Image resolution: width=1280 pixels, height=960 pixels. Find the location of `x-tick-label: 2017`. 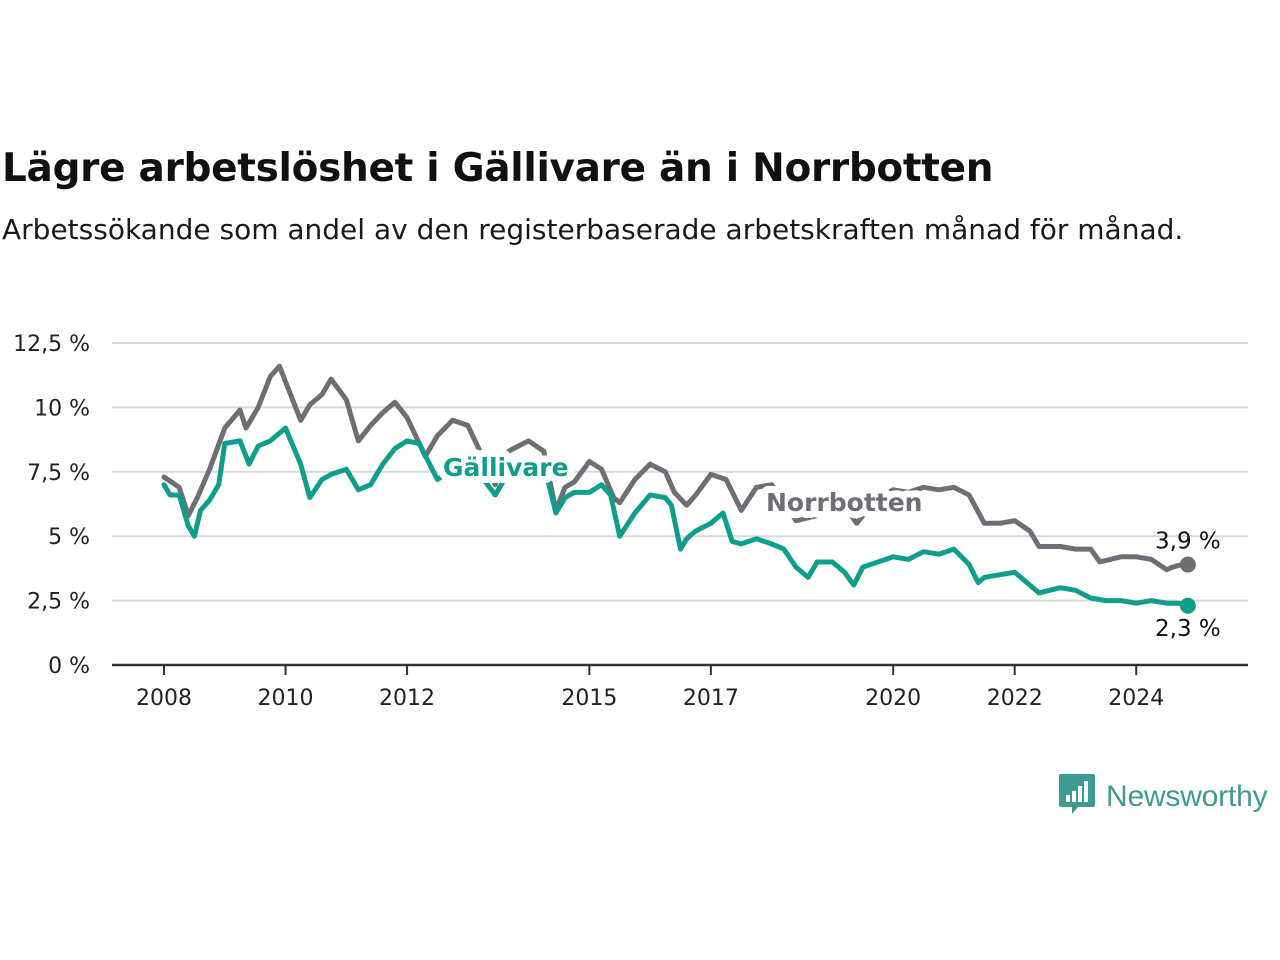

x-tick-label: 2017 is located at coordinates (711, 698).